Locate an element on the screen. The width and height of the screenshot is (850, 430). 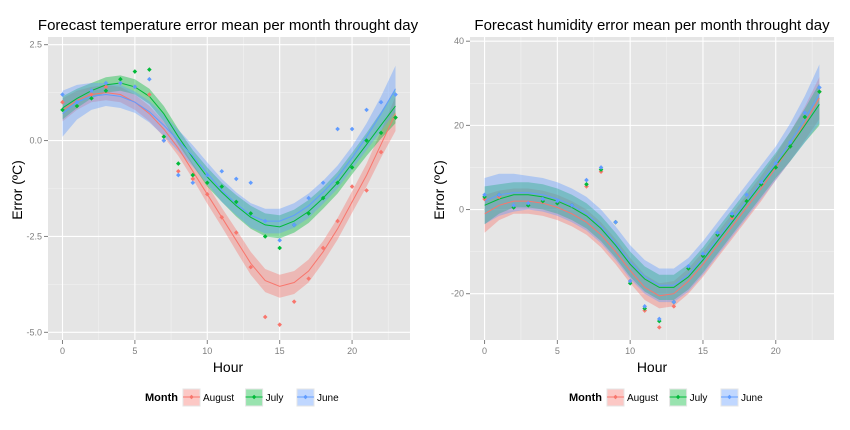
y-axis-label: Error (ºC) is located at coordinates (439, 190).